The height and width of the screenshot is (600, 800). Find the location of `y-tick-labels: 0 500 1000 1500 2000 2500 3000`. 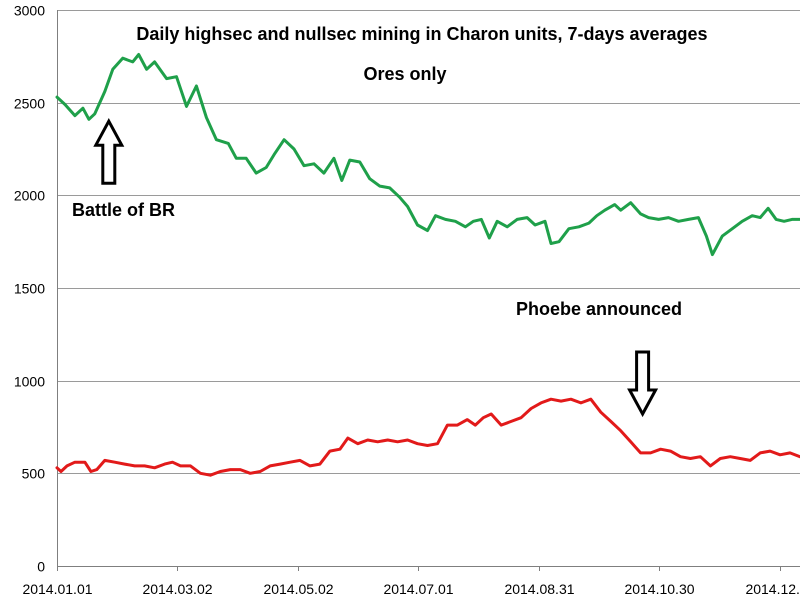

y-tick-labels: 0 500 1000 1500 2000 2500 3000 is located at coordinates (29, 289).